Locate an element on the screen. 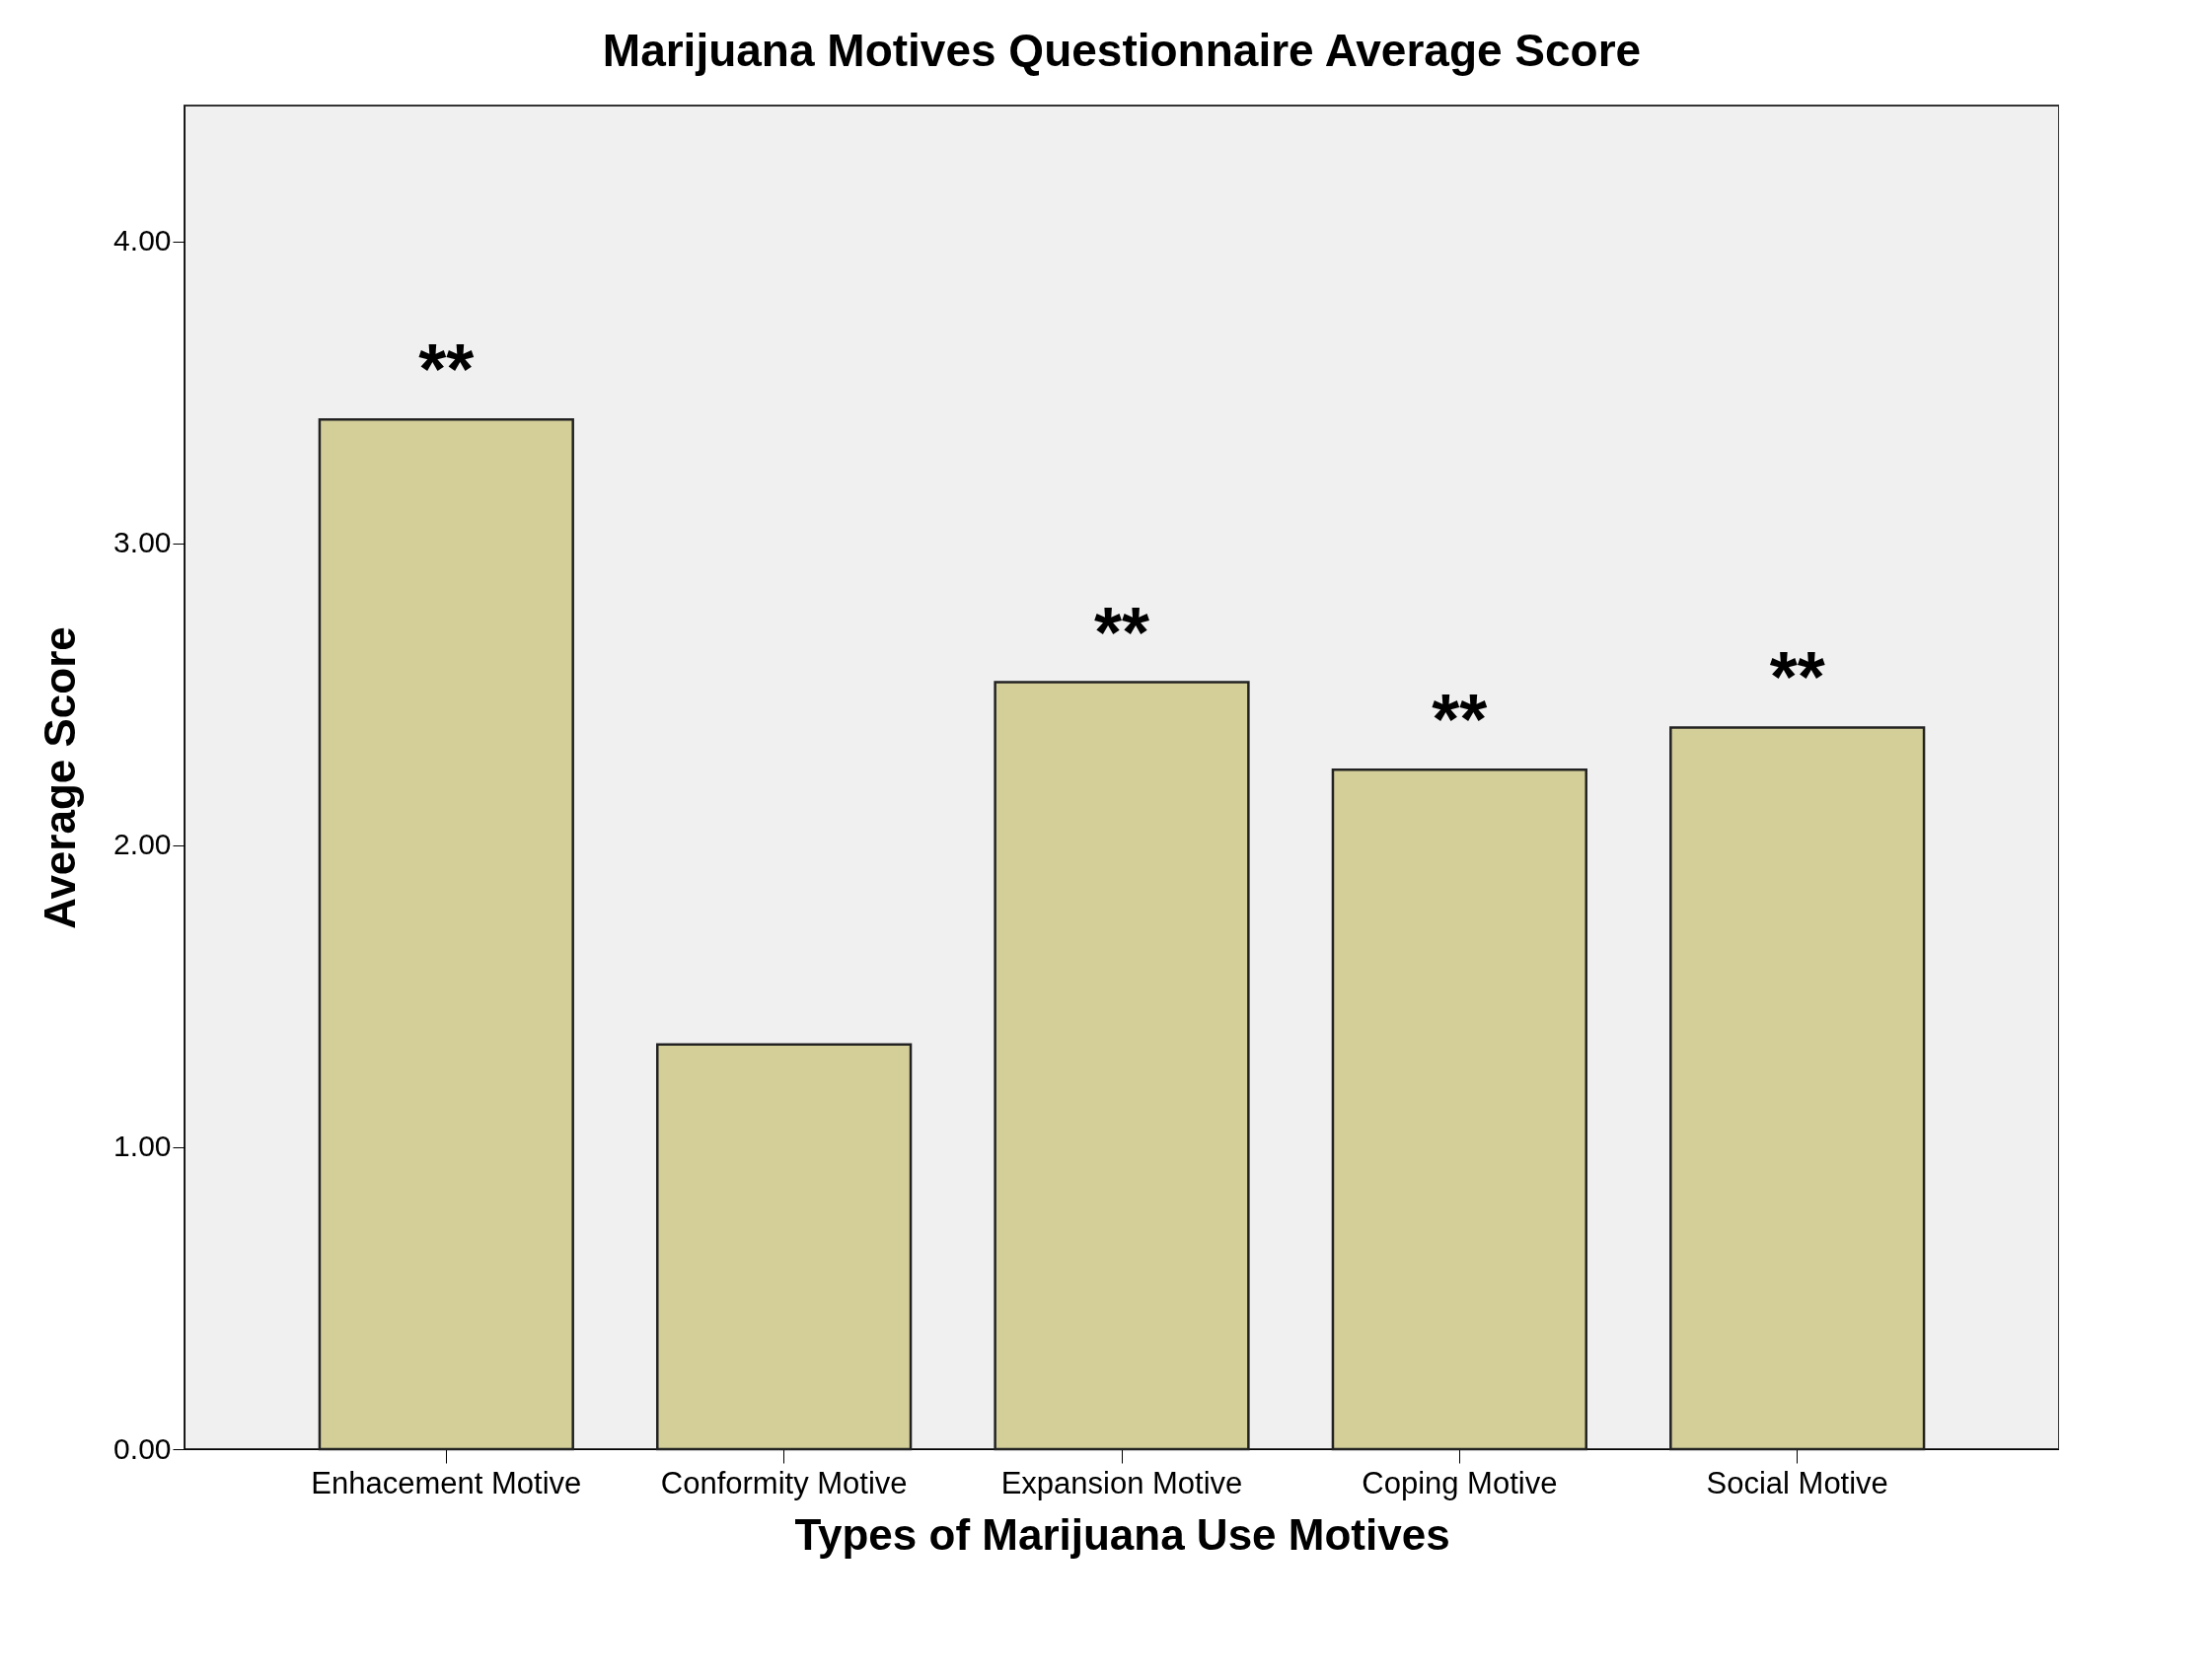 The width and height of the screenshot is (2211, 1680). x-tick-label: Social Motive is located at coordinates (1797, 1482).